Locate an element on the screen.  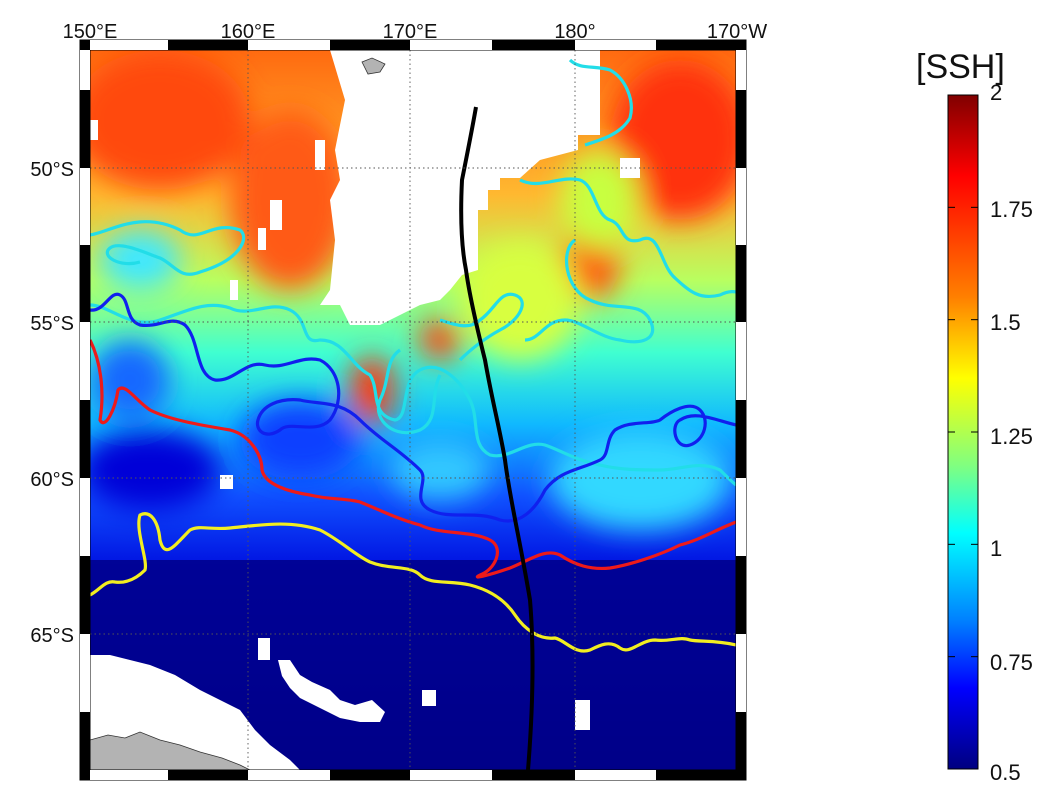
lat-label-50s: 50°S is located at coordinates (52, 170).